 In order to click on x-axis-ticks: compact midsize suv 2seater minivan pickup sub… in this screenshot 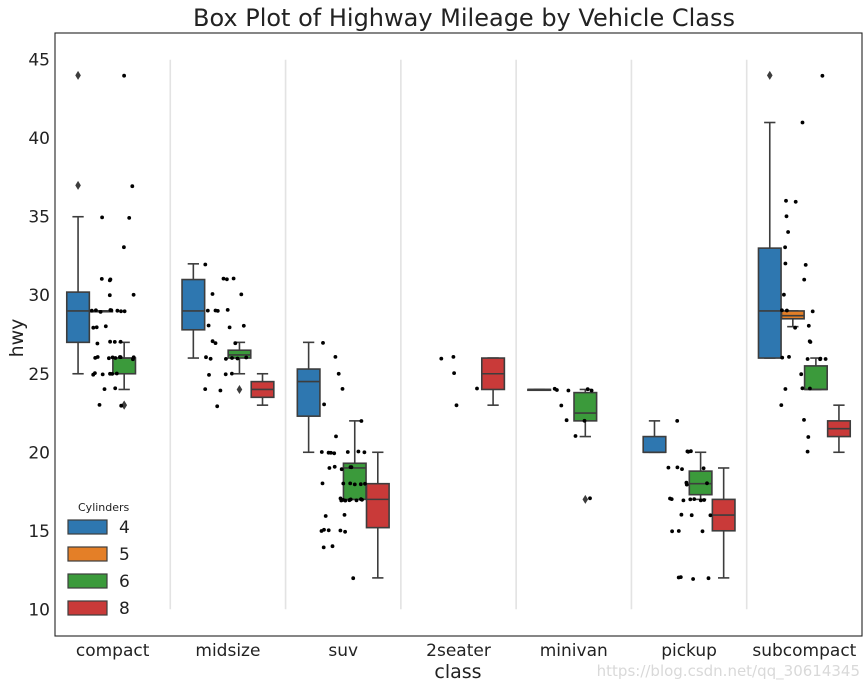, I will do `click(466, 651)`.